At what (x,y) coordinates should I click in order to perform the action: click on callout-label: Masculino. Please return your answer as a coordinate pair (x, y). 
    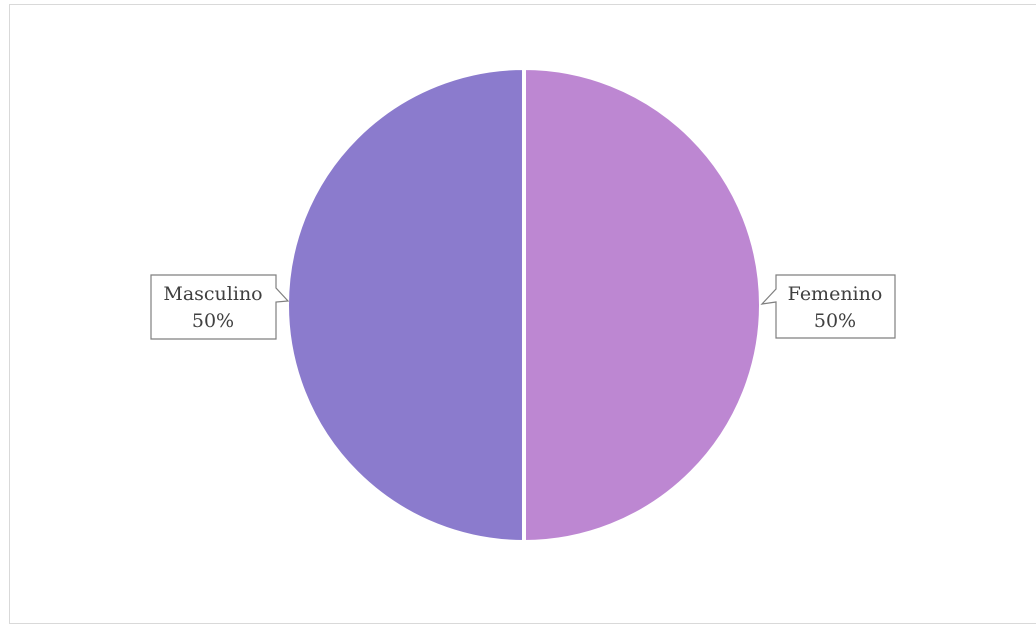
    Looking at the image, I should click on (212, 294).